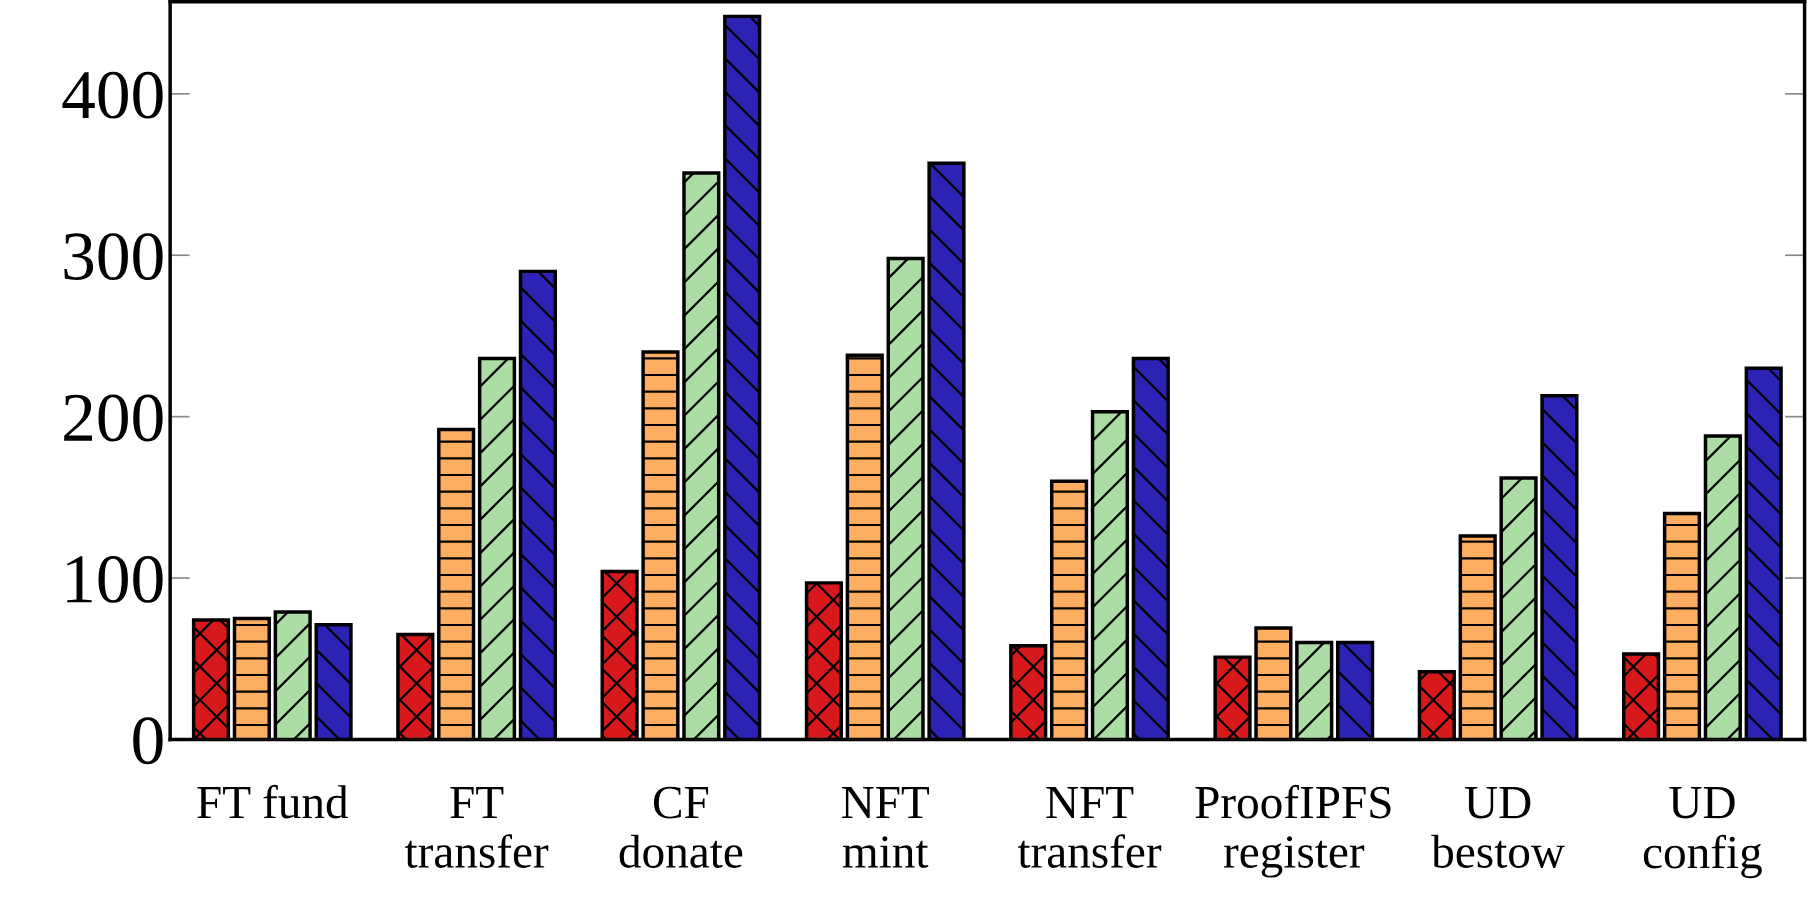  What do you see at coordinates (113, 257) in the screenshot?
I see `y-tick-label: 300` at bounding box center [113, 257].